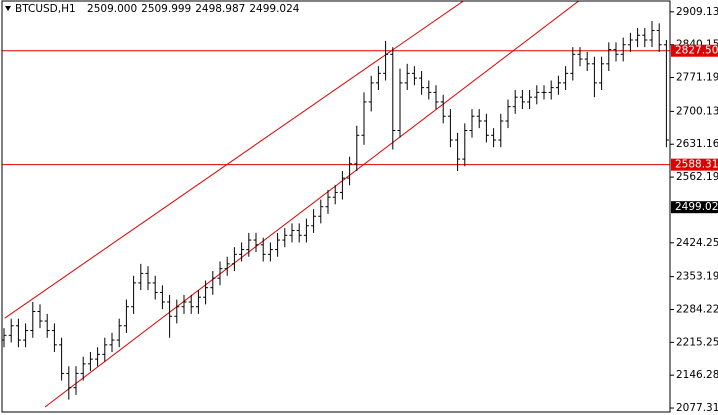 The height and width of the screenshot is (415, 718). What do you see at coordinates (697, 177) in the screenshot?
I see `y-tick-label: 2562.190` at bounding box center [697, 177].